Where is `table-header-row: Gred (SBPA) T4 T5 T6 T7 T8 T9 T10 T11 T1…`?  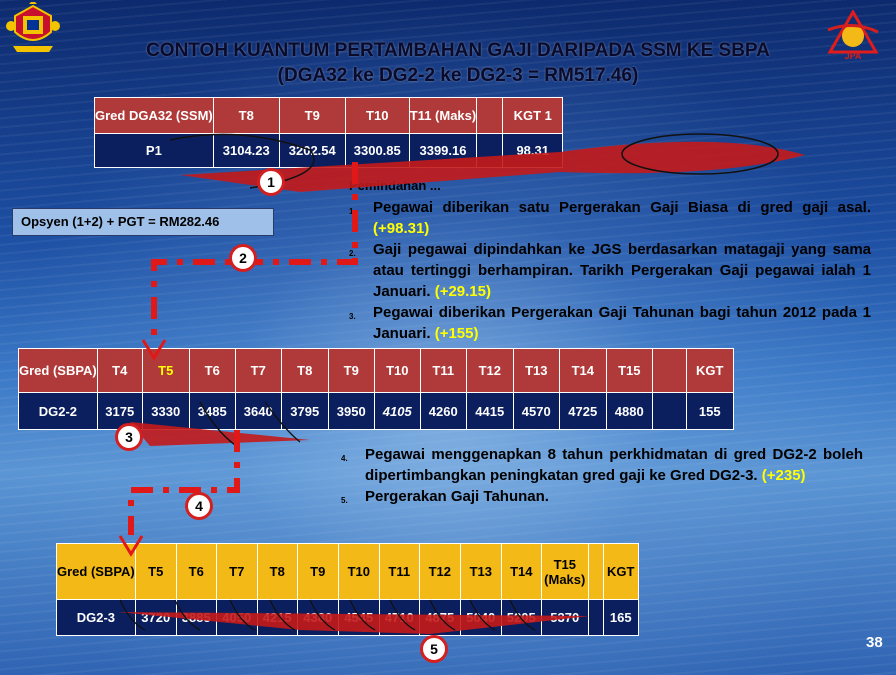 table-header-row: Gred (SBPA) T4 T5 T6 T7 T8 T9 T10 T11 T1… is located at coordinates (376, 370).